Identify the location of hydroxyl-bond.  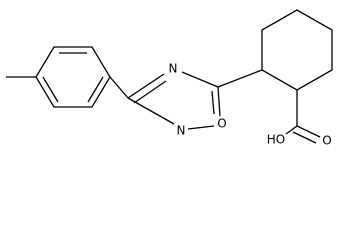
(291, 130).